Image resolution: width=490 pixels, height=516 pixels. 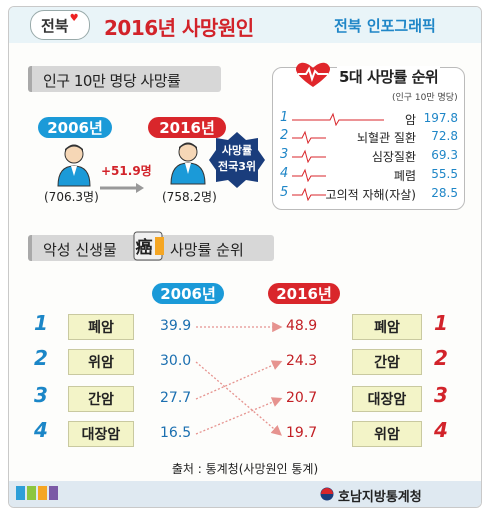 I want to click on increase-label: +51.9명, so click(x=126, y=171).